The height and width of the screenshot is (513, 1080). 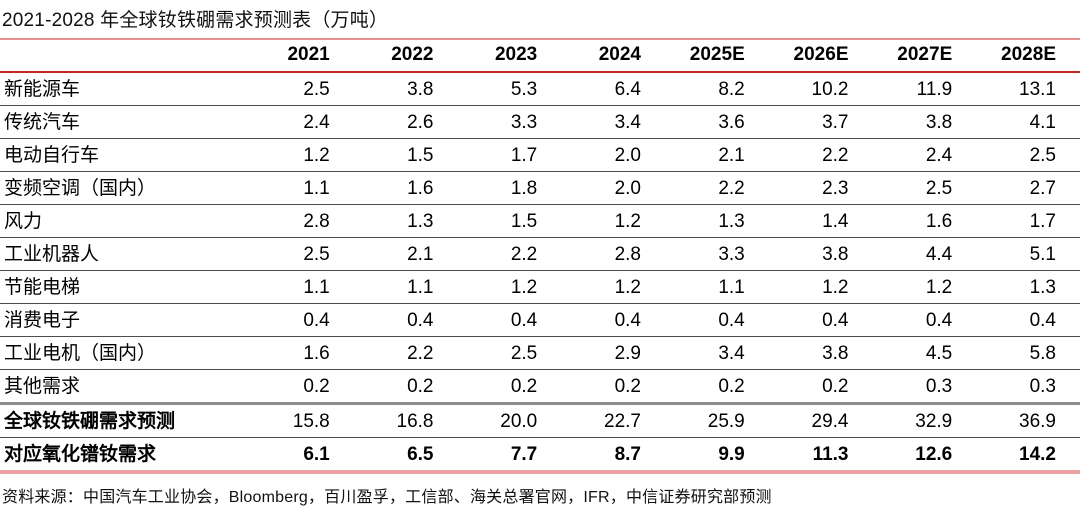 I want to click on table-row: 对应氧化镨钕需求 6.1 6.5 7.7 8.7 9.9 11.3 12.6 14.2, so click(x=540, y=455).